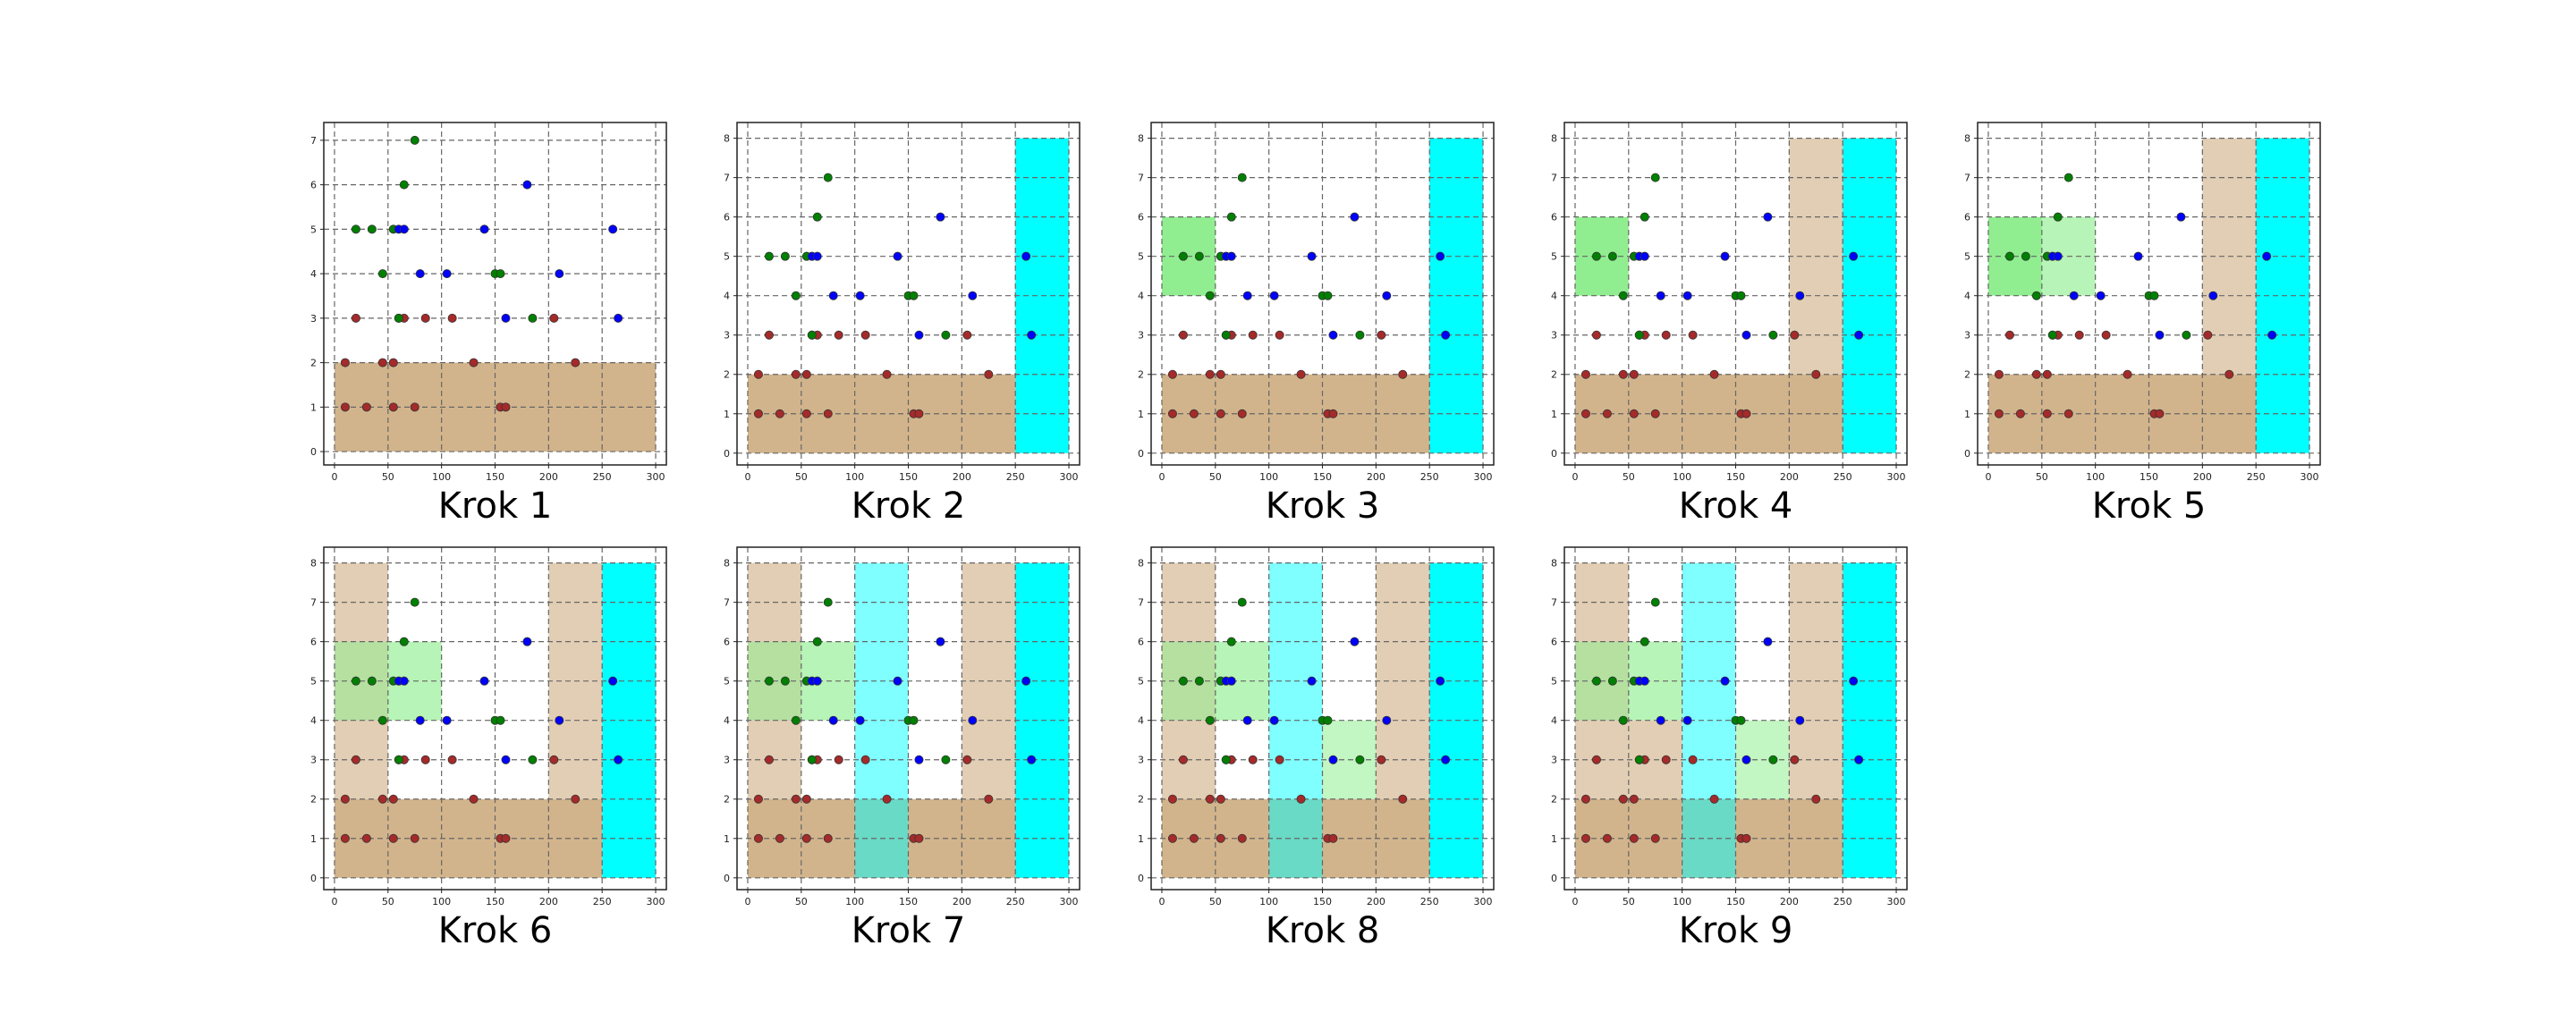 Image resolution: width=2576 pixels, height=1030 pixels. I want to click on subplot-krok-6: 0 50 100 150 200 250 300 0 1 2 3 4 5 6 7 8 Krok 6, so click(488, 748).